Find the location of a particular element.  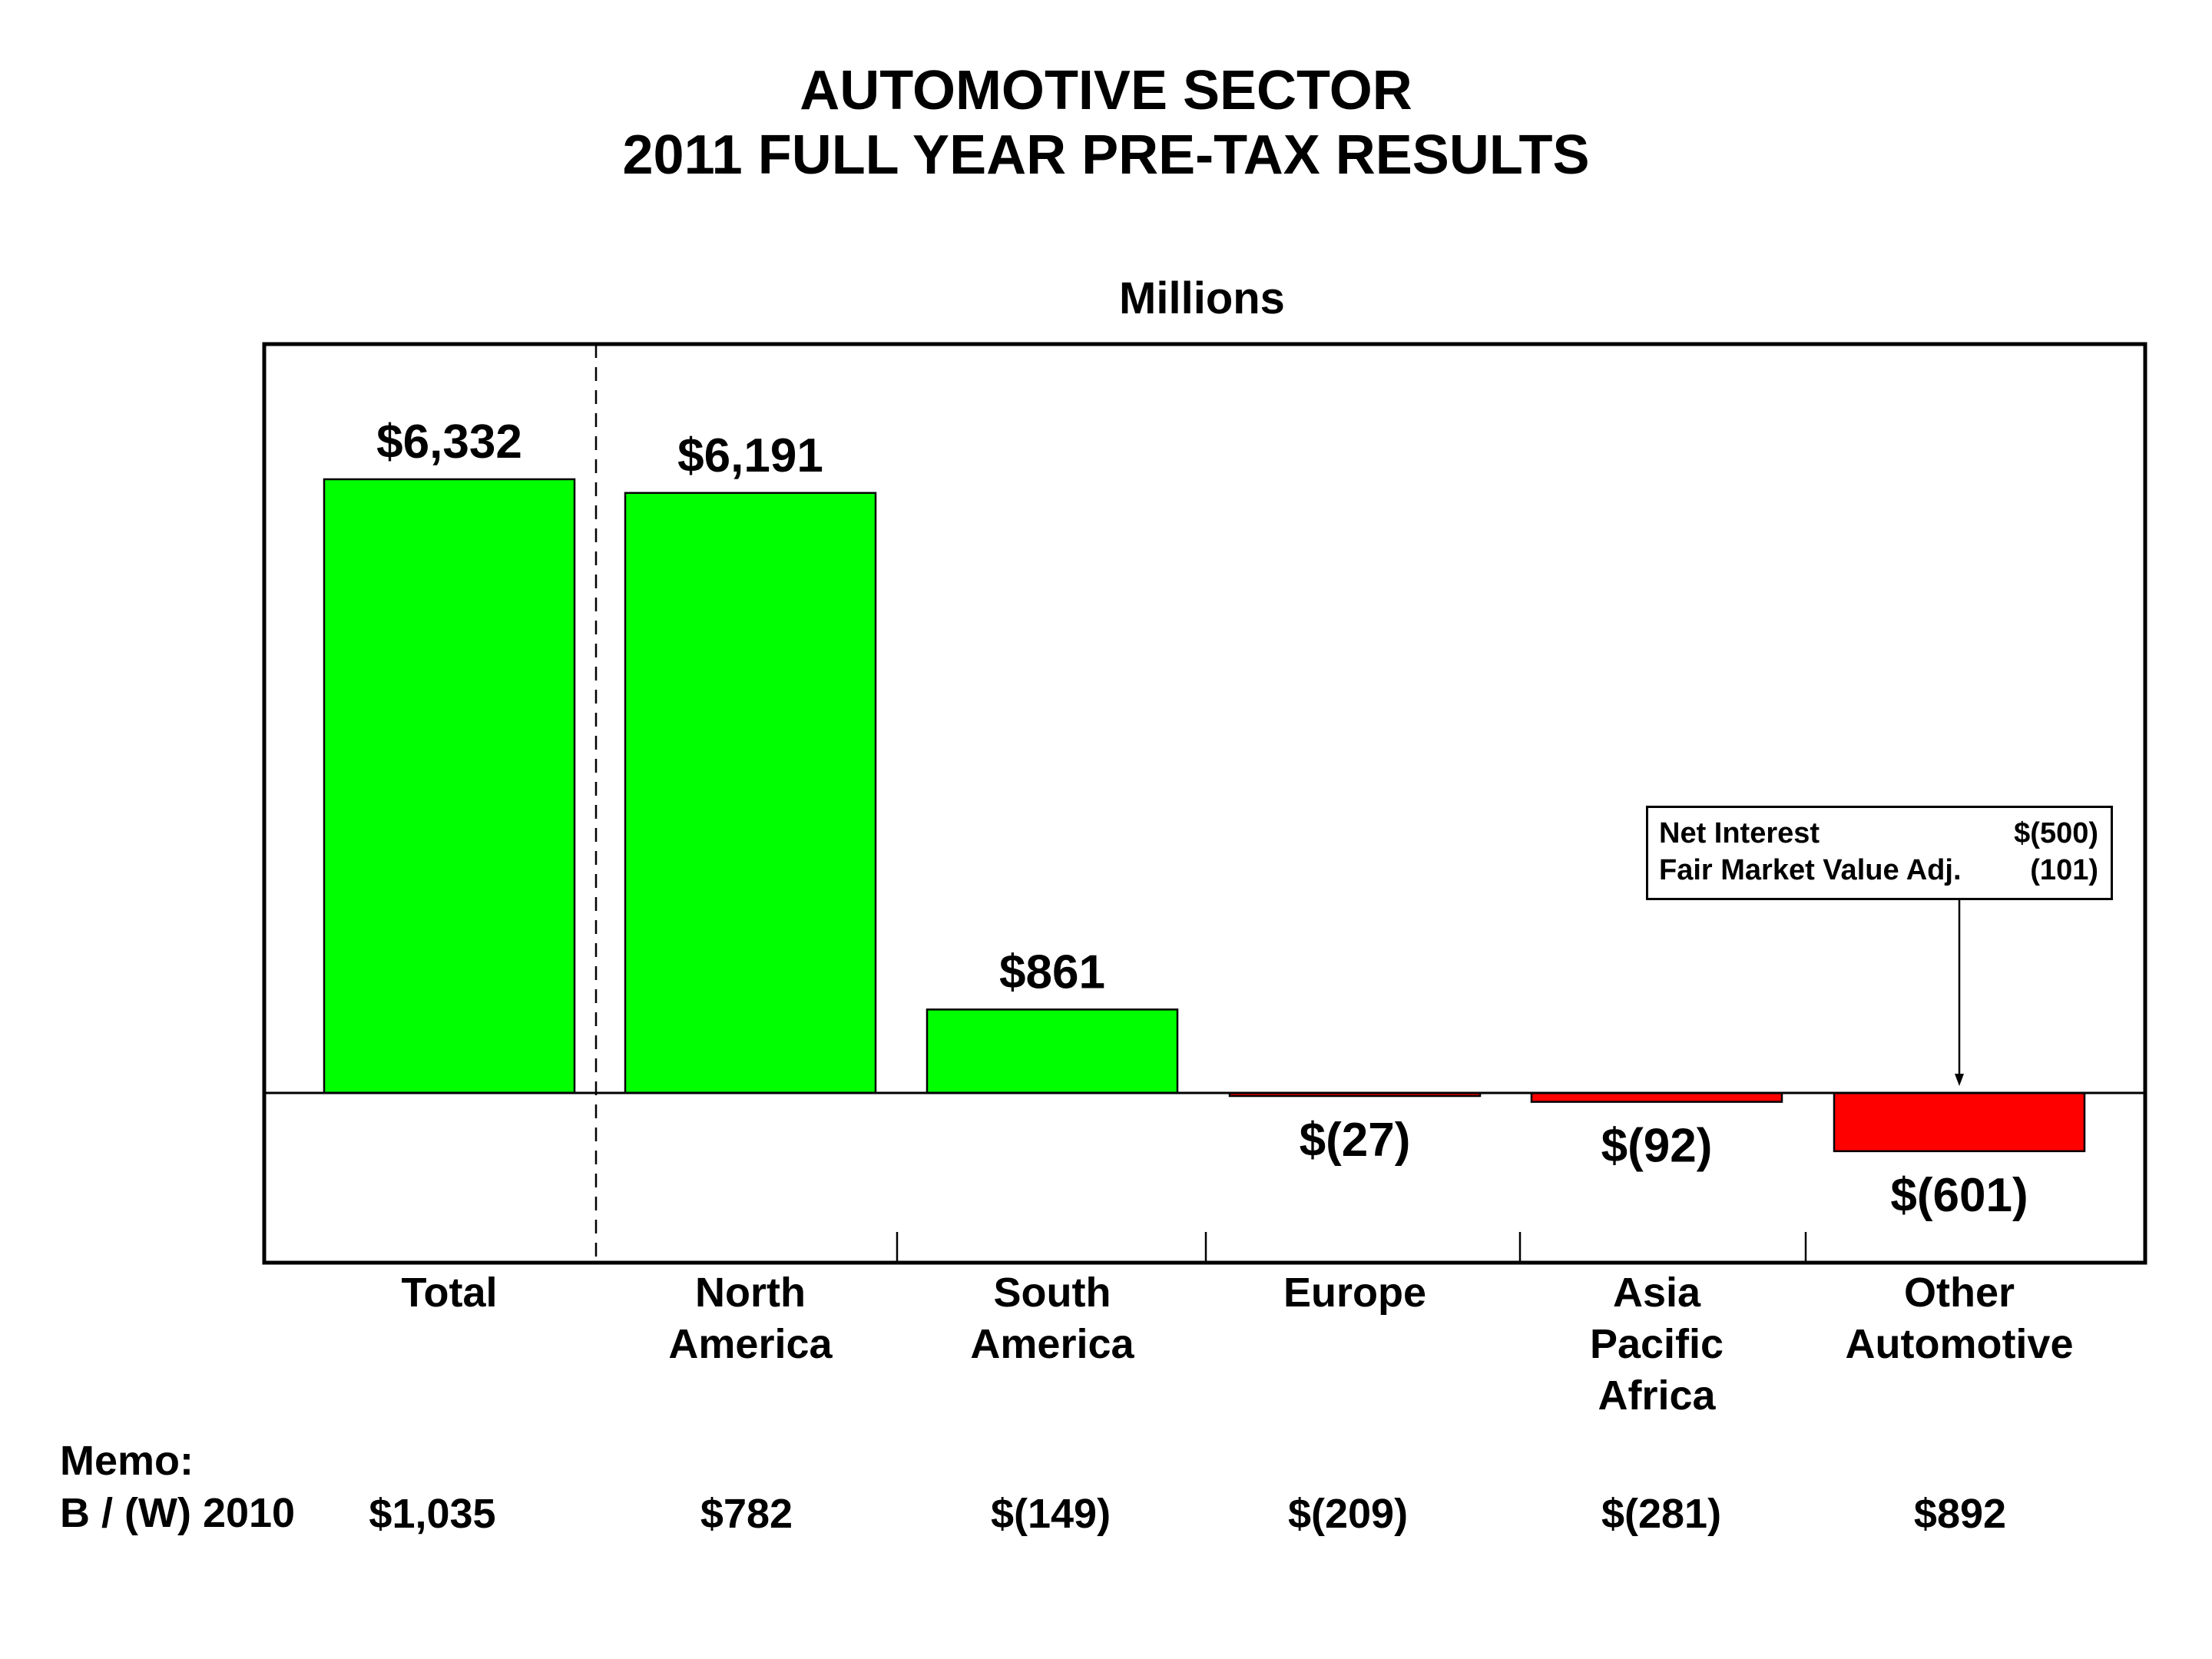

bar-south-america is located at coordinates (1052, 1051).